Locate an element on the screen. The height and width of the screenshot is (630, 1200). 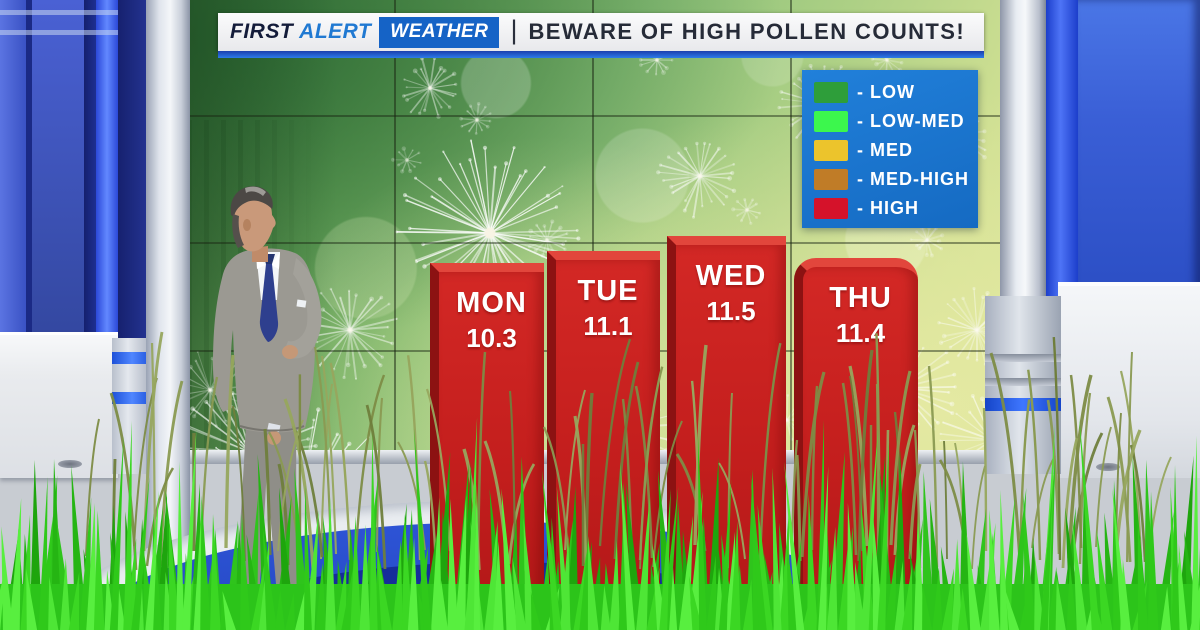
bar-value-label: 11.4 is located at coordinates (860, 333).